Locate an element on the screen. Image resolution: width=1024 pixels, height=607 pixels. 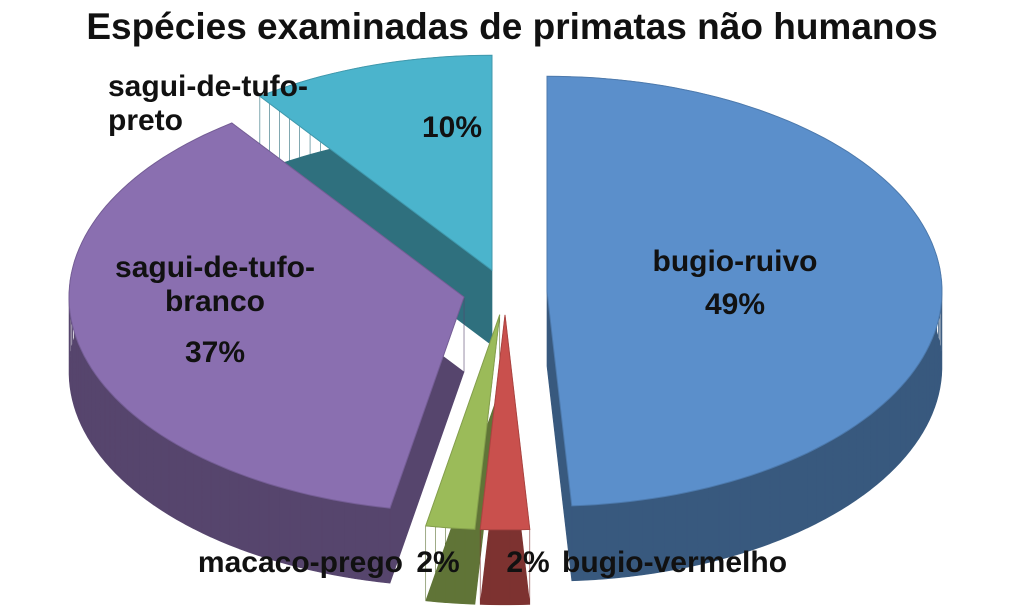
value-label: 49% is located at coordinates (735, 304).